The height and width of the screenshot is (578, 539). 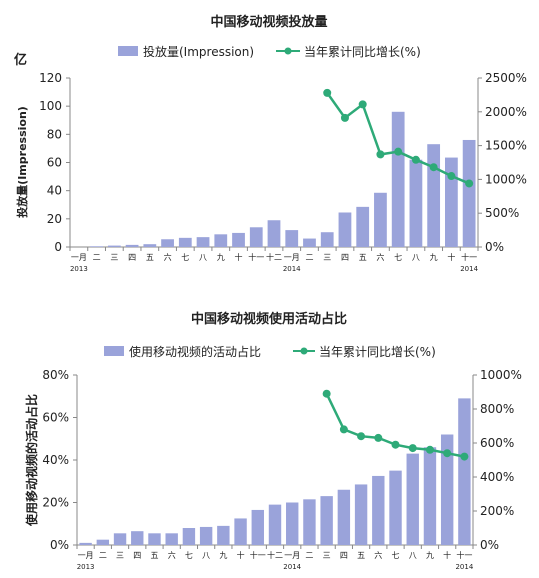 What do you see at coordinates (55, 503) in the screenshot?
I see `chart2-y-tick-label: 20%` at bounding box center [55, 503].